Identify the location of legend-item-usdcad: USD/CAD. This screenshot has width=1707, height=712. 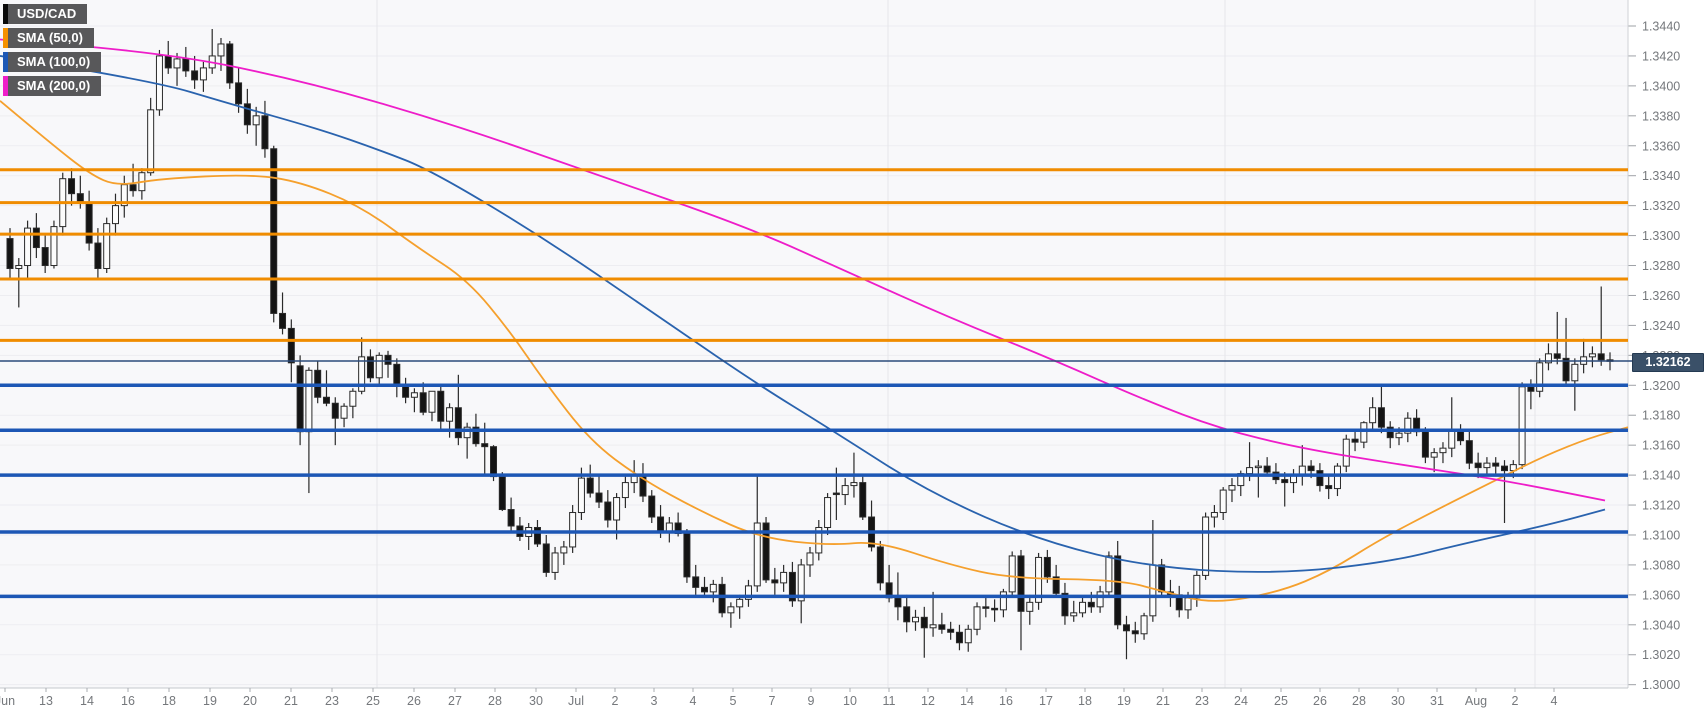
(52, 14).